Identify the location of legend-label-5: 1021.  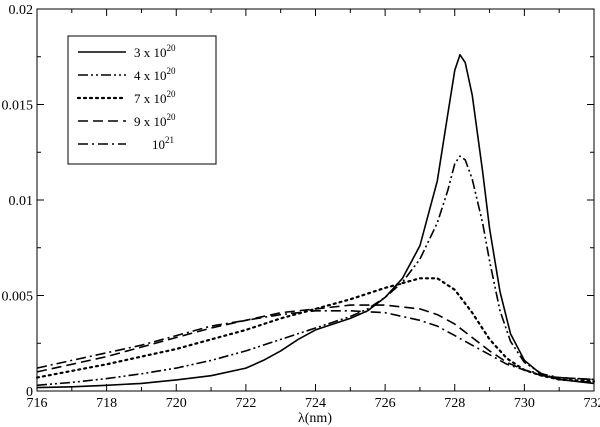
(163, 143).